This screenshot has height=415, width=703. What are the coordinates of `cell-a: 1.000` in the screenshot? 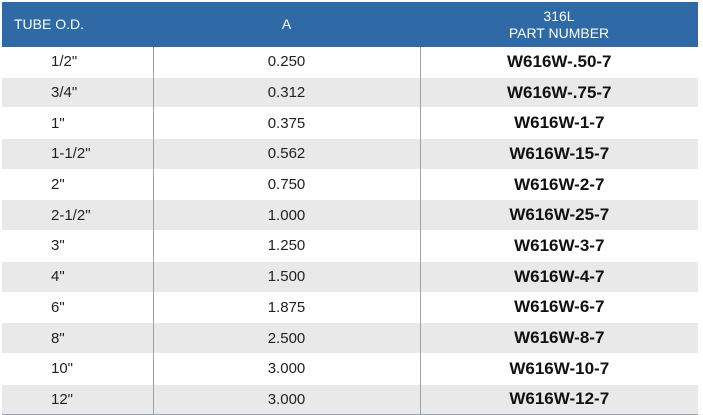 It's located at (287, 215).